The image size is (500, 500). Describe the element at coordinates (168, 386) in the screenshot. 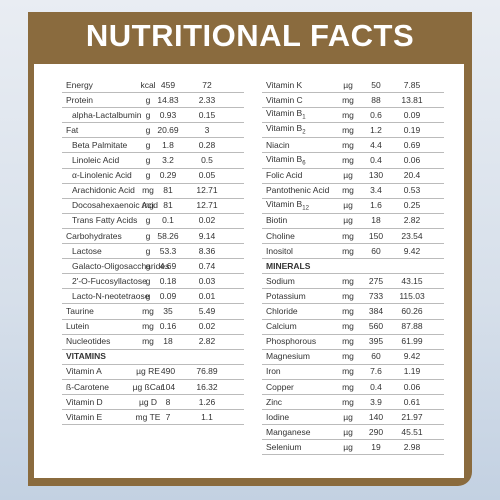

I see `value-per-100g: 104` at that location.